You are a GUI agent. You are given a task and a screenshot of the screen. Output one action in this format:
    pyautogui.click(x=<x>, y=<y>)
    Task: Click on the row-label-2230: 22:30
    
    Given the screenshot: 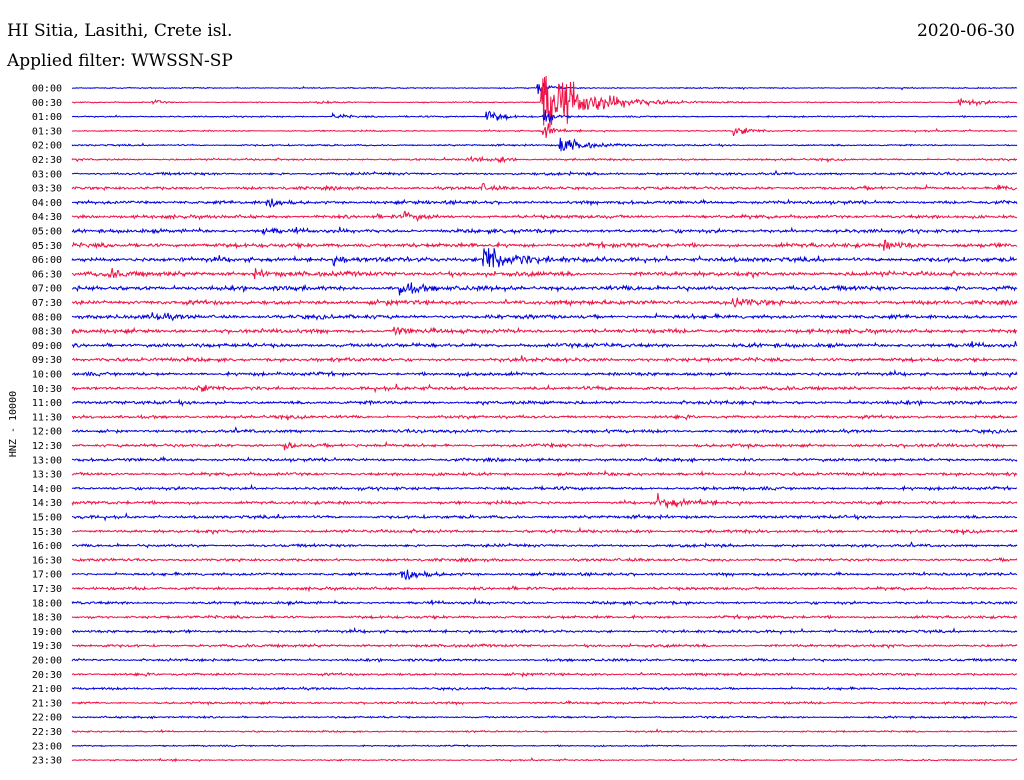 What is the action you would take?
    pyautogui.click(x=47, y=732)
    